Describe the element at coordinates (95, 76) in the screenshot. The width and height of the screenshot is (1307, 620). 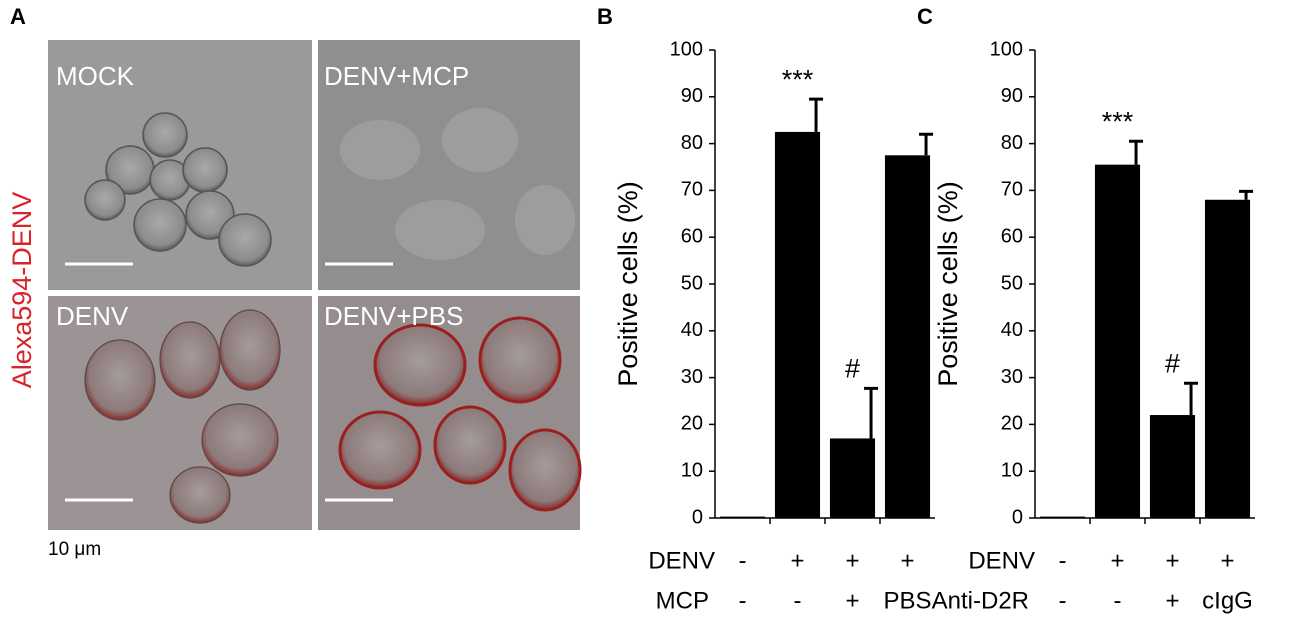
I see `image-label: MOCK` at that location.